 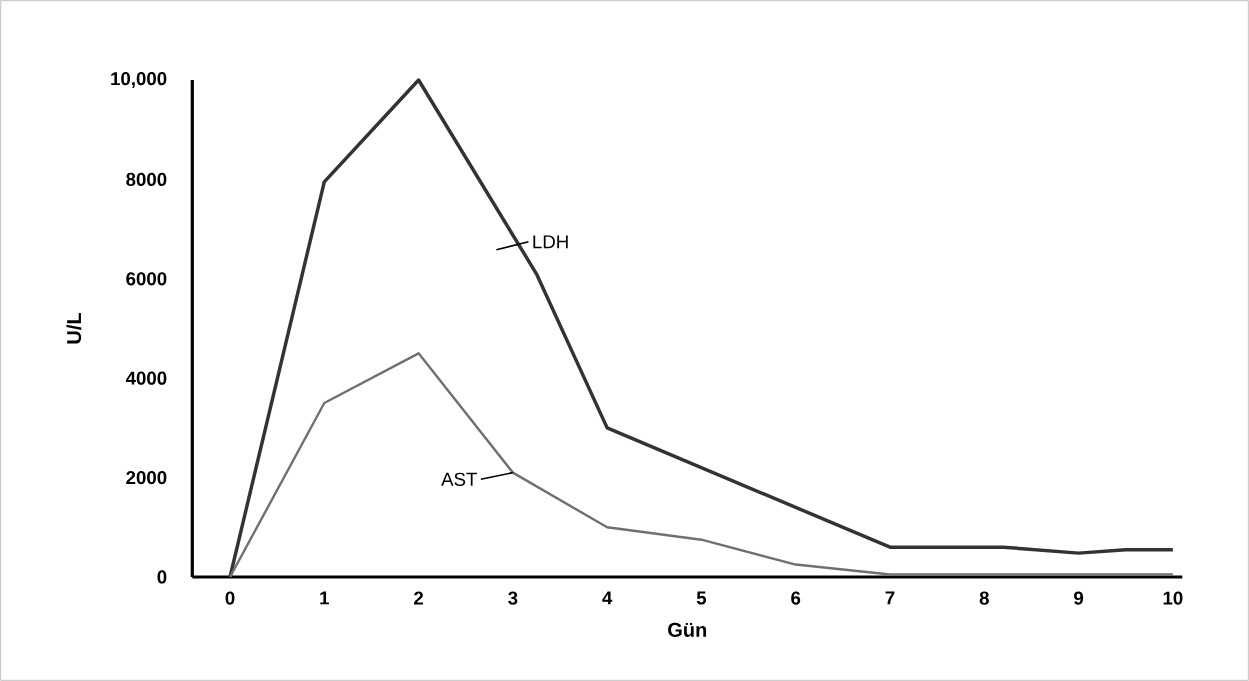 I want to click on x-tick-label: 3, so click(x=513, y=598).